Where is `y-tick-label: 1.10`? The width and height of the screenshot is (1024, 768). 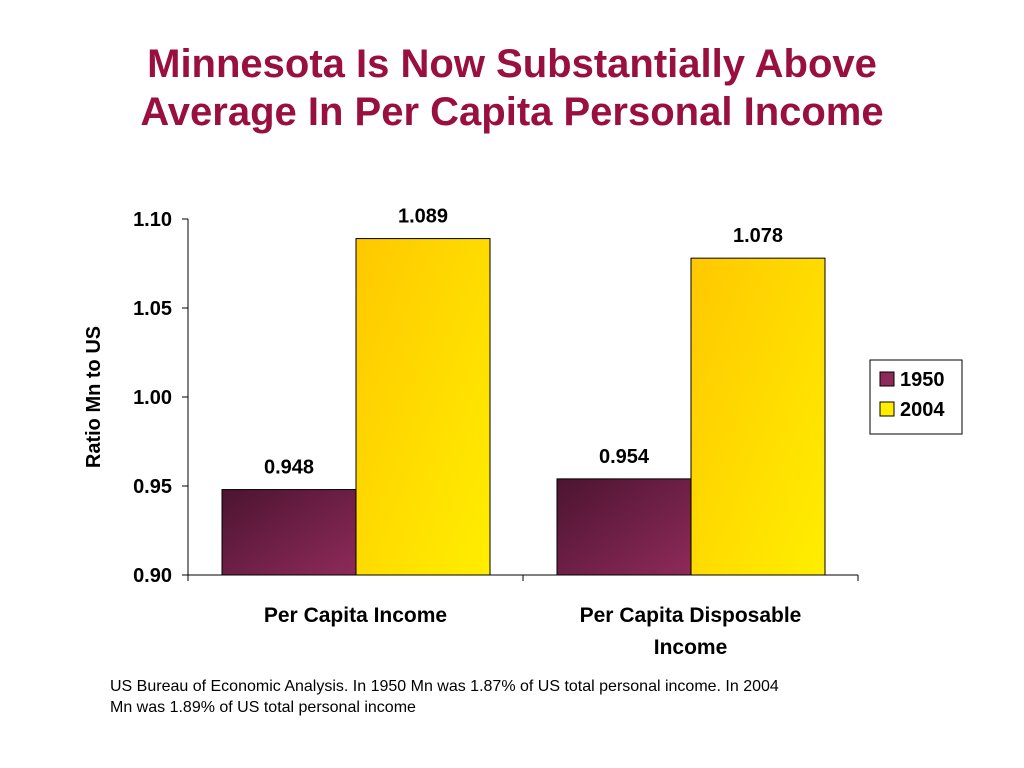 y-tick-label: 1.10 is located at coordinates (152, 220).